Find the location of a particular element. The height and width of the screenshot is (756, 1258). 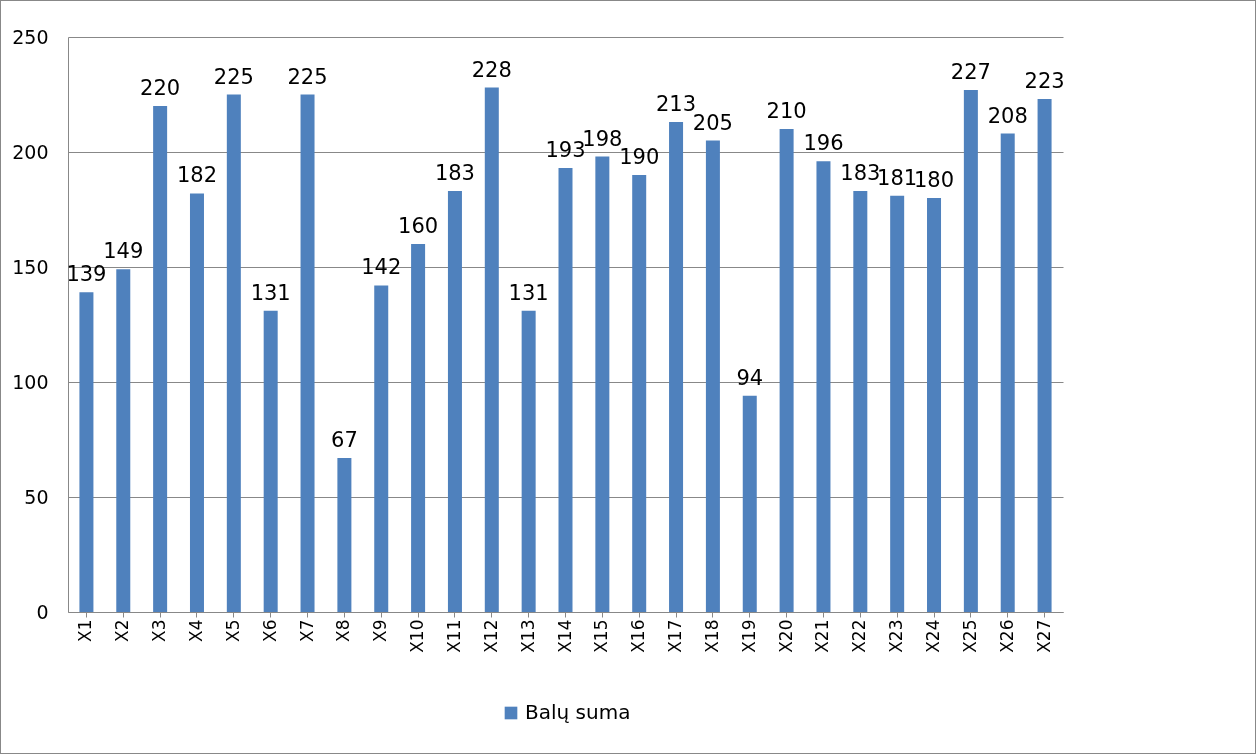

x-tick-label: X1 is located at coordinates (85, 630).